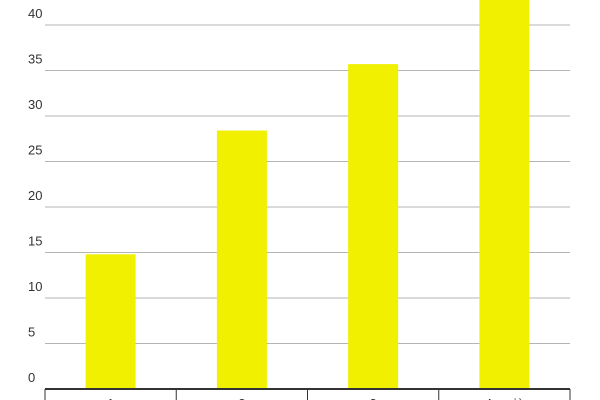  Describe the element at coordinates (35, 286) in the screenshot. I see `y-tick-label: 10` at that location.